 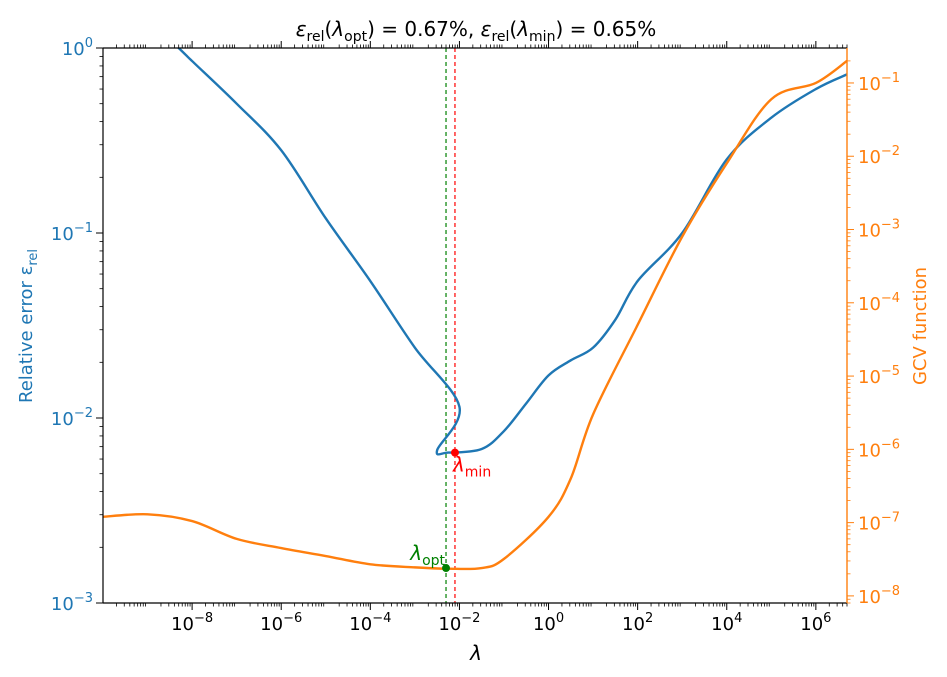 I want to click on y-right-tick-label: 10⁻¹, so click(x=879, y=83).